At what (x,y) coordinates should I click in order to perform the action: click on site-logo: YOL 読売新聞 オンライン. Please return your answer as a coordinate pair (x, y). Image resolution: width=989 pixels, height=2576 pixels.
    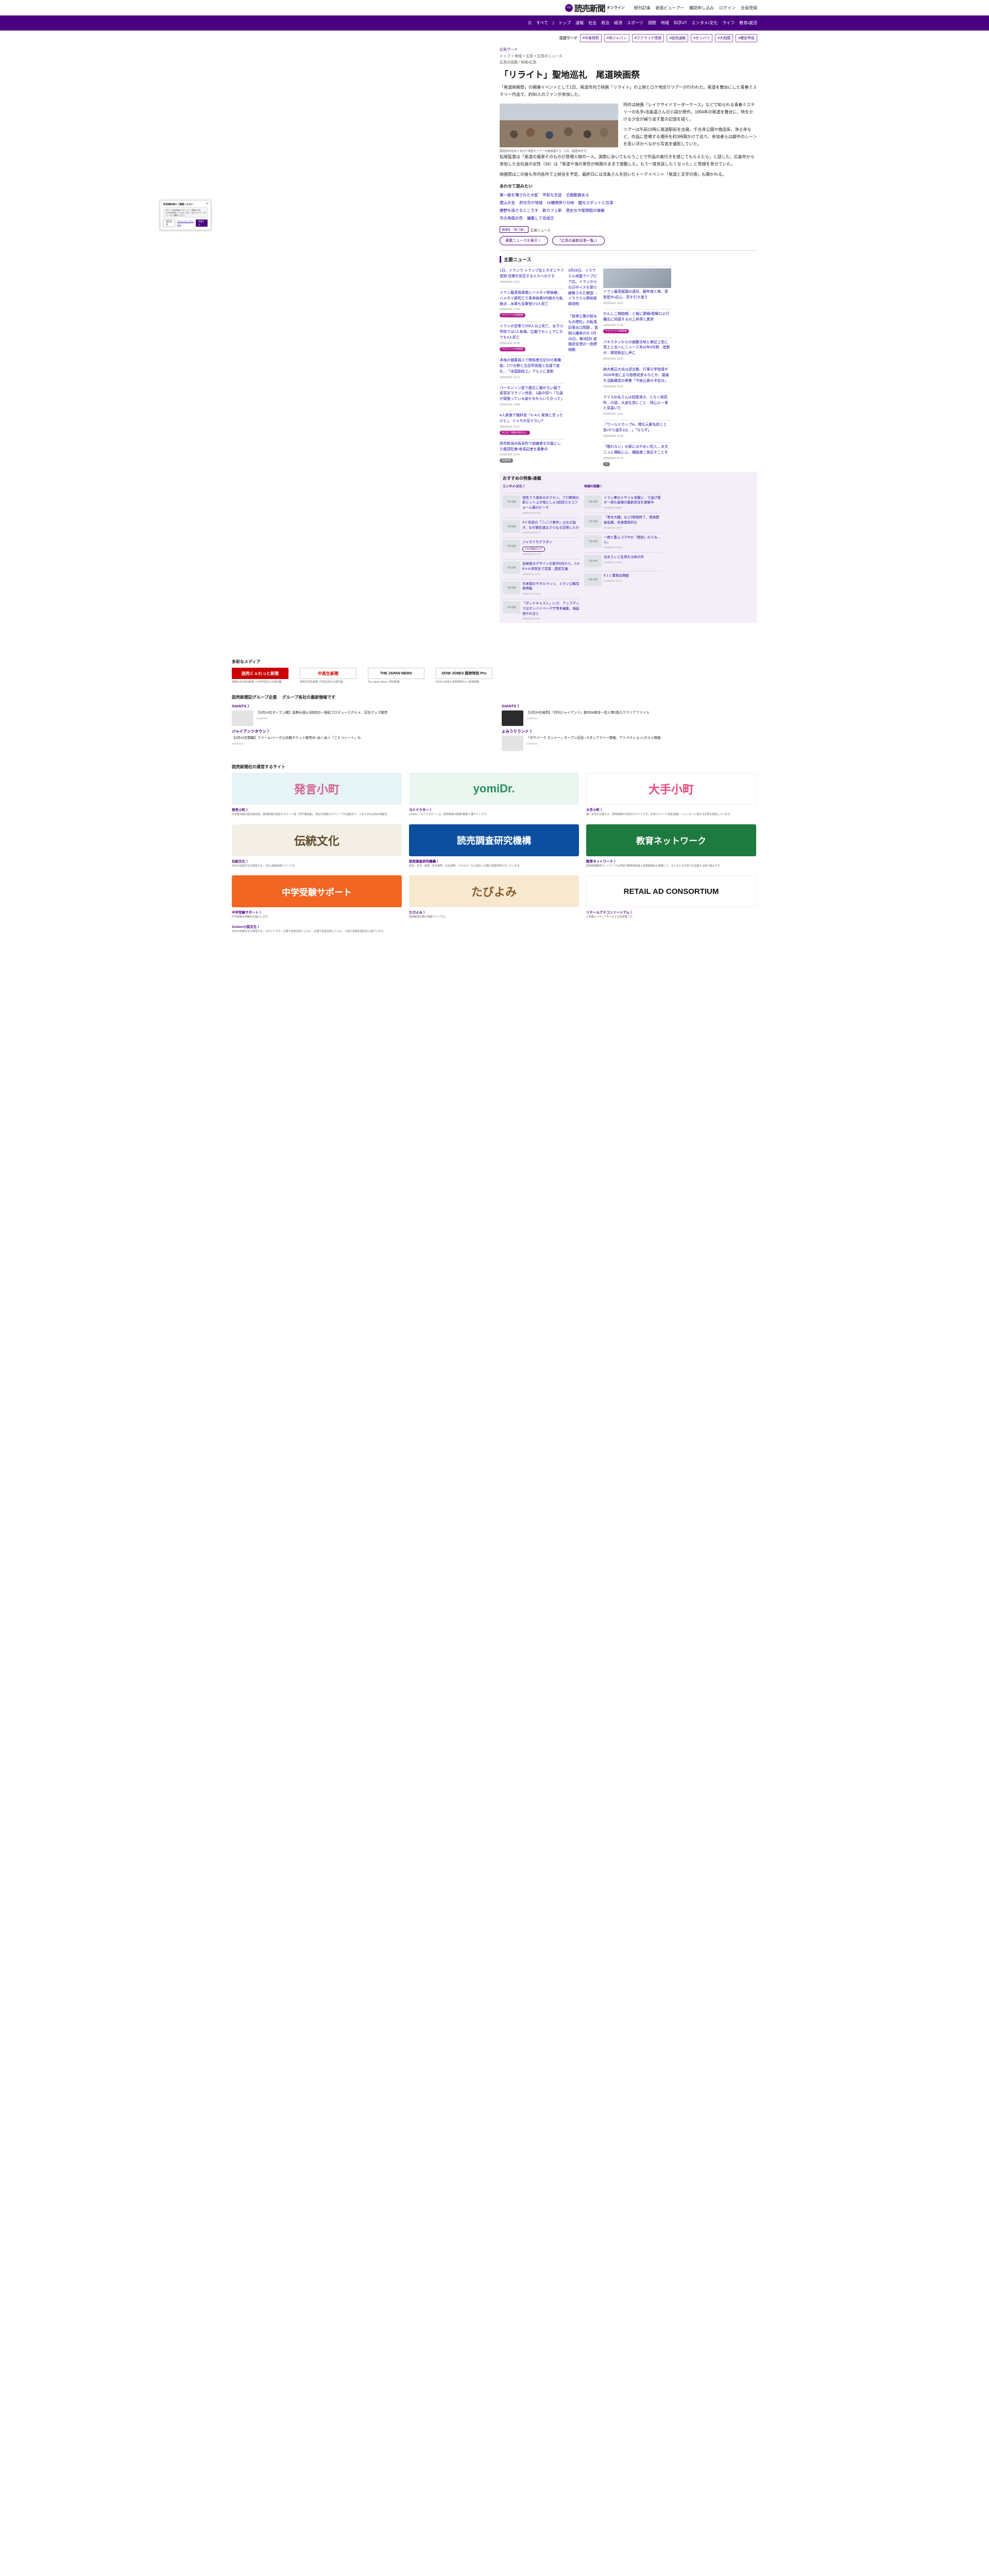
    Looking at the image, I should click on (595, 8).